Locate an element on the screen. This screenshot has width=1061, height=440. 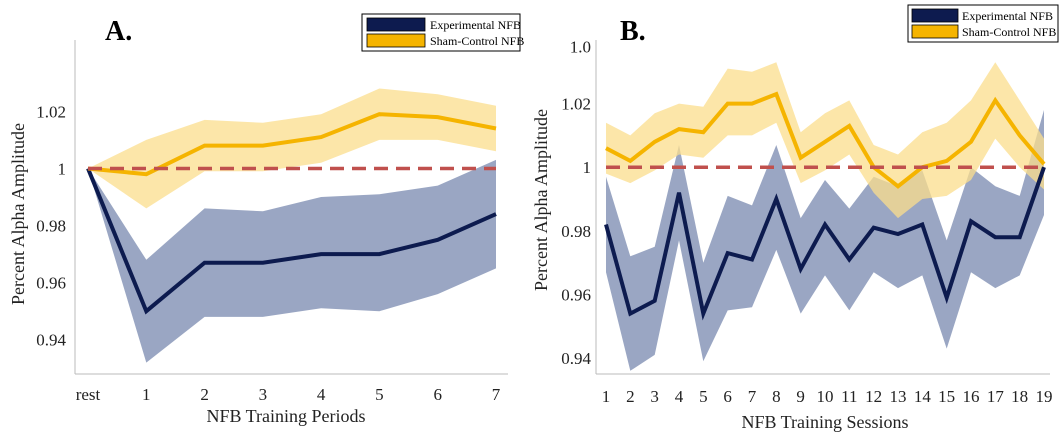
panel-a-x-tick-label: 1 is located at coordinates (146, 394).